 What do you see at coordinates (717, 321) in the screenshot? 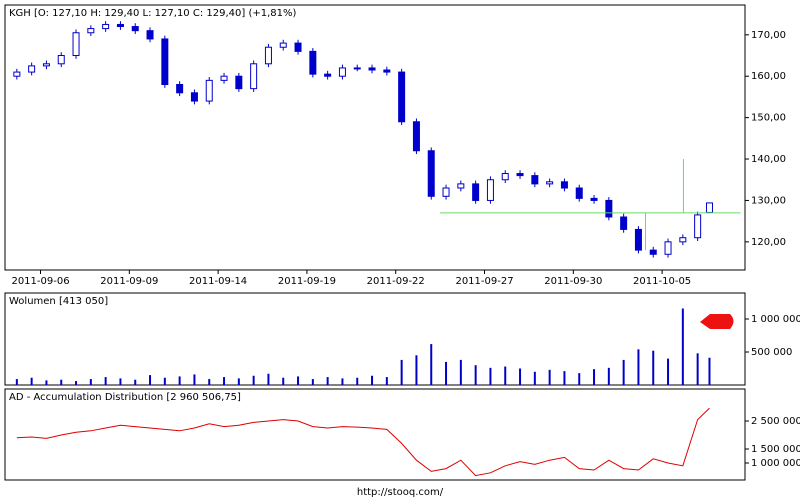
I see `red-arrow` at bounding box center [717, 321].